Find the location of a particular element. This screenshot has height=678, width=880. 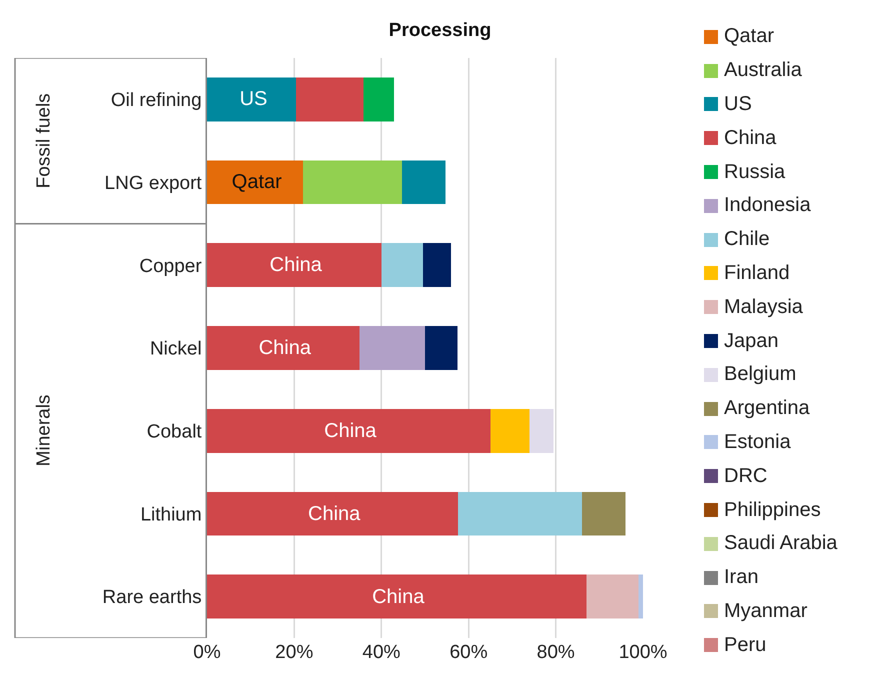

x-tick-label: 20% is located at coordinates (294, 652).